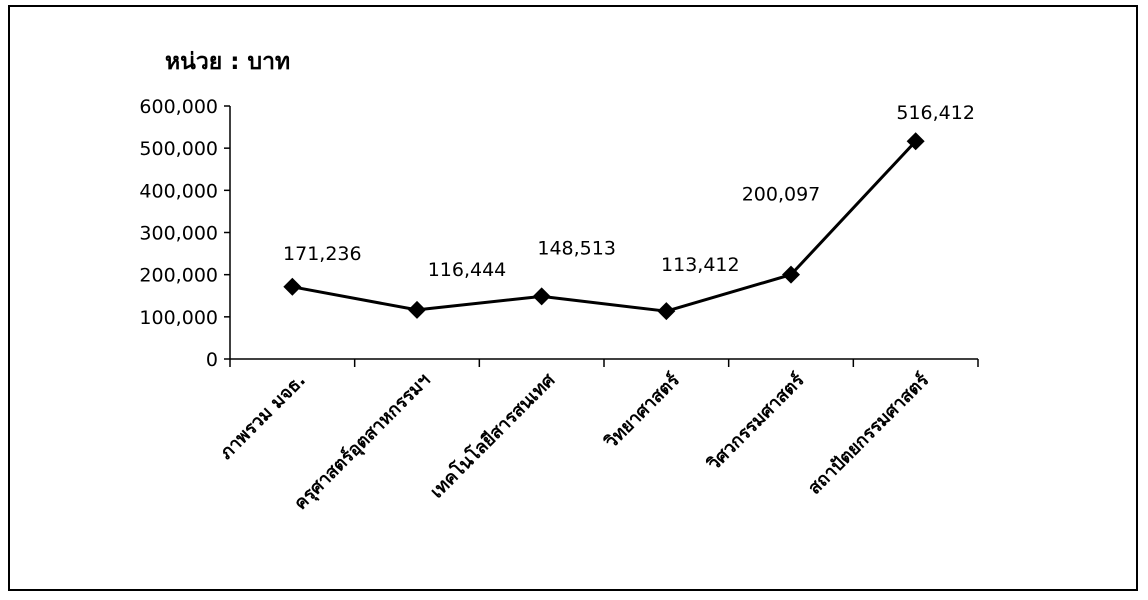 The height and width of the screenshot is (600, 1148). What do you see at coordinates (178, 107) in the screenshot?
I see `y-tick-label: 600,000` at bounding box center [178, 107].